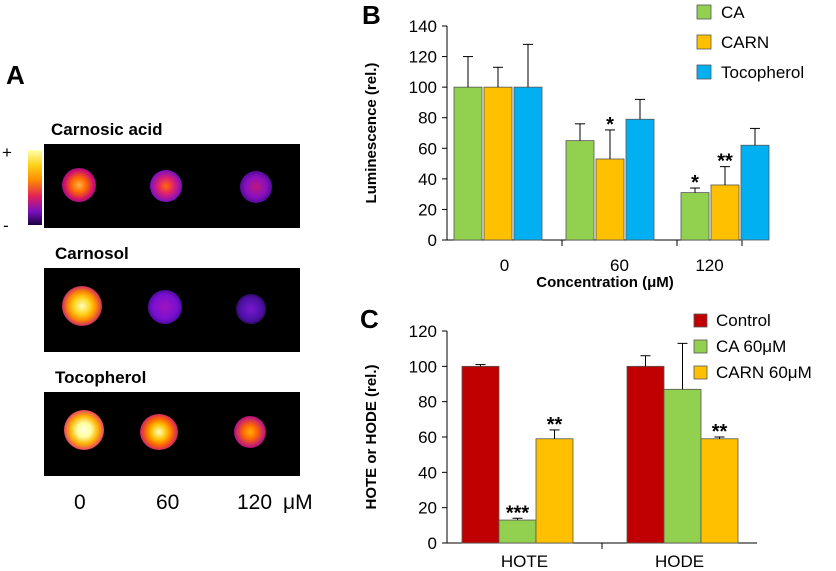 This screenshot has height=571, width=836. I want to click on chart-c-significance-marker: ***, so click(518, 513).